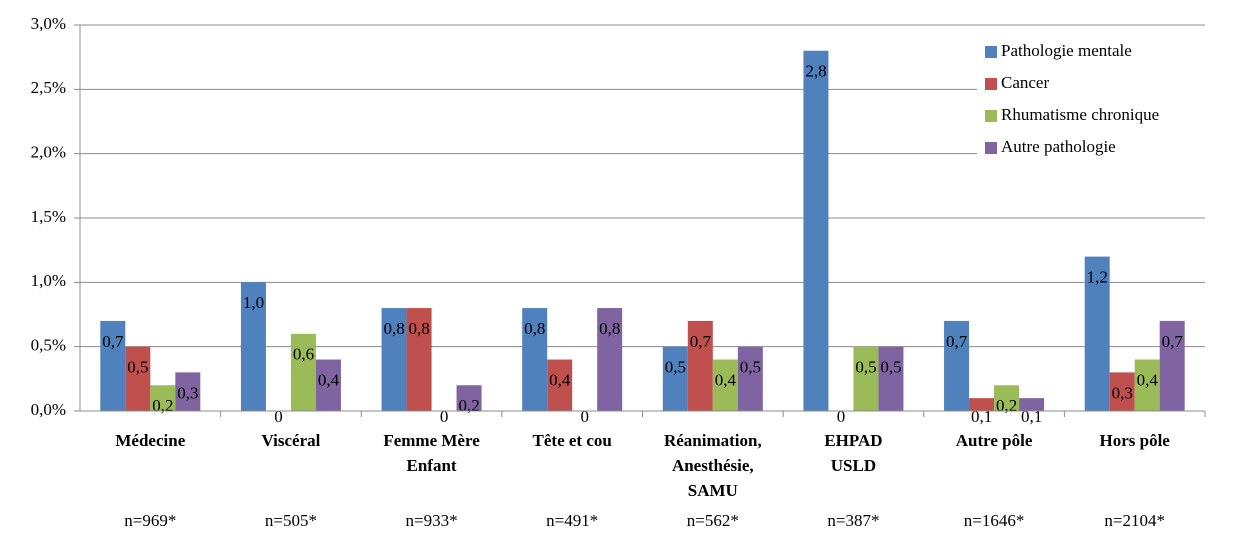  What do you see at coordinates (48, 345) in the screenshot?
I see `y-tick-label: 0,5%` at bounding box center [48, 345].